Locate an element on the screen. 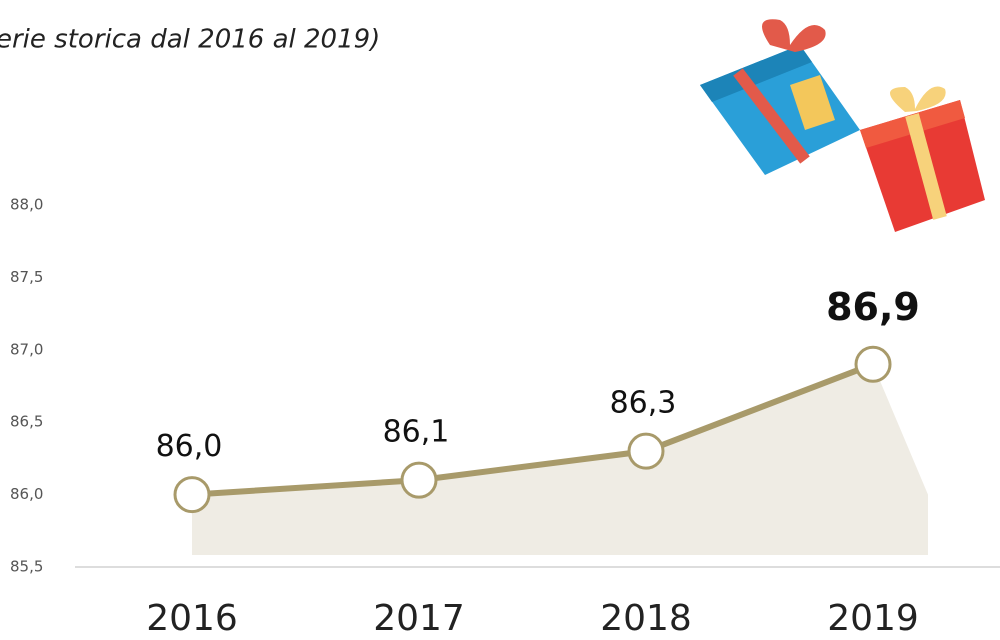 The width and height of the screenshot is (1000, 640). y-tick-label: 86,5 is located at coordinates (26, 422).